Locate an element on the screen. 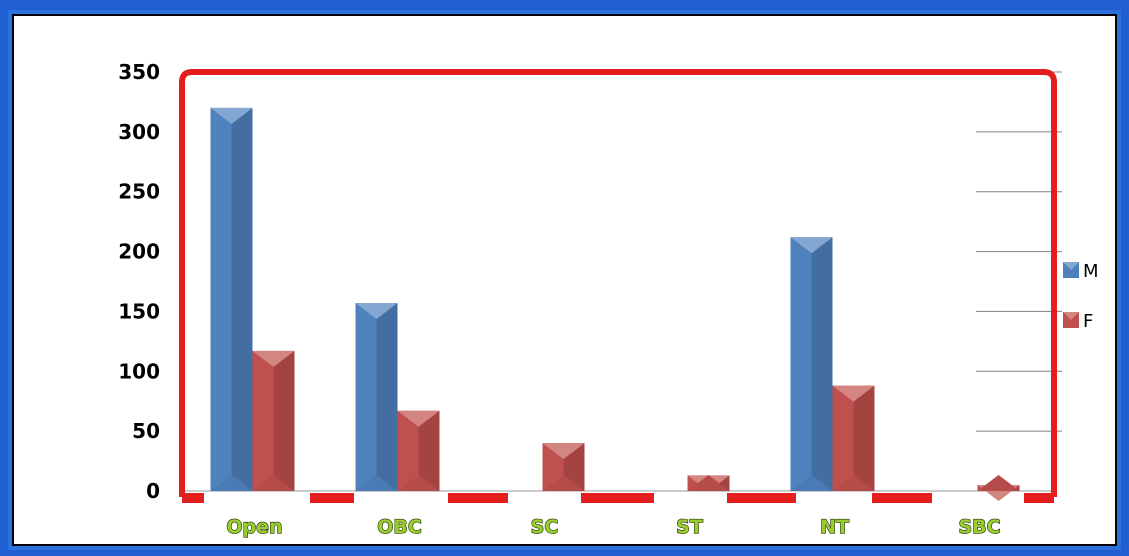 This screenshot has width=1129, height=556. legend-label-F: F is located at coordinates (1088, 321).